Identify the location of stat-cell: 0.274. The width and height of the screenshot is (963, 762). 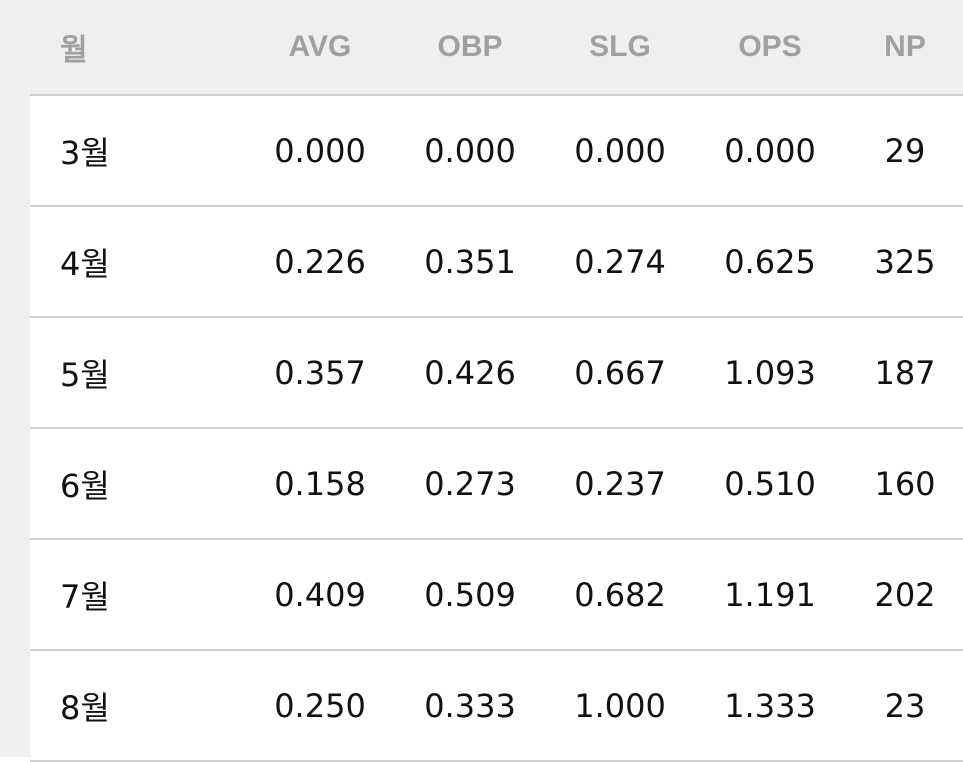
(620, 261).